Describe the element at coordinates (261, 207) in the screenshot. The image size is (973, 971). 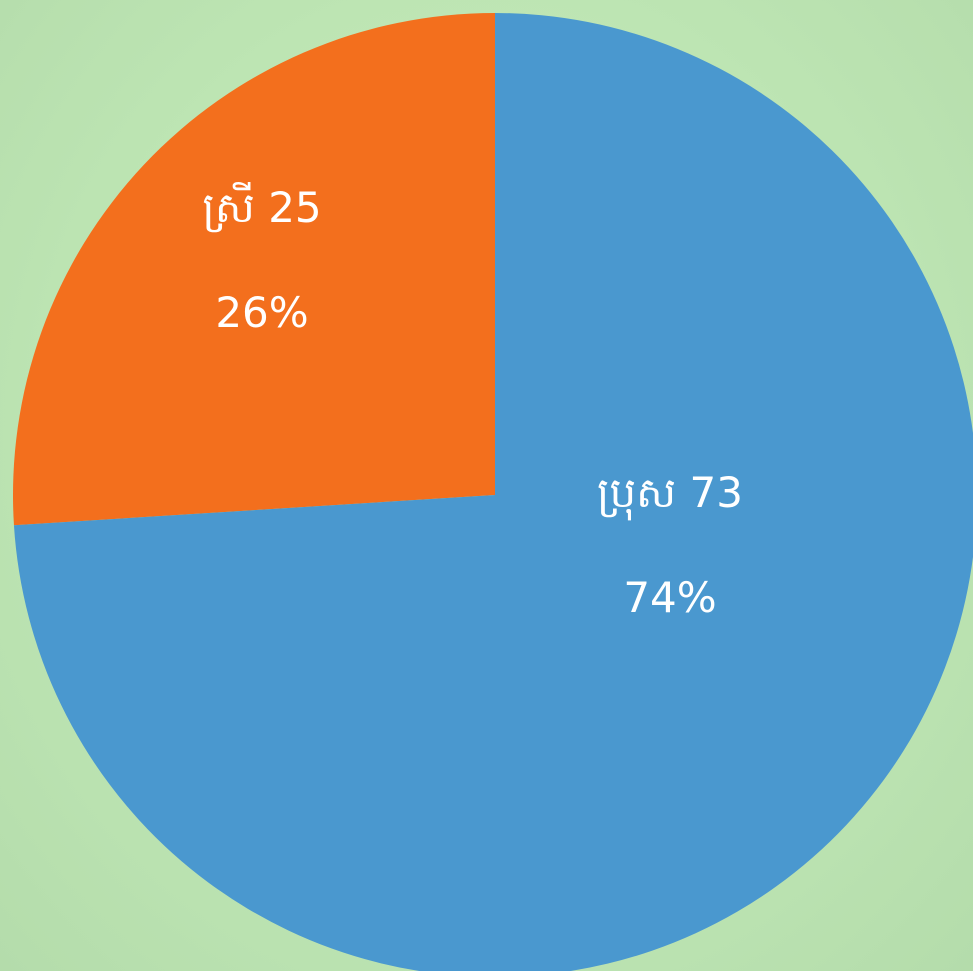
I see `slice-label-female-text: ស្រី 25` at that location.